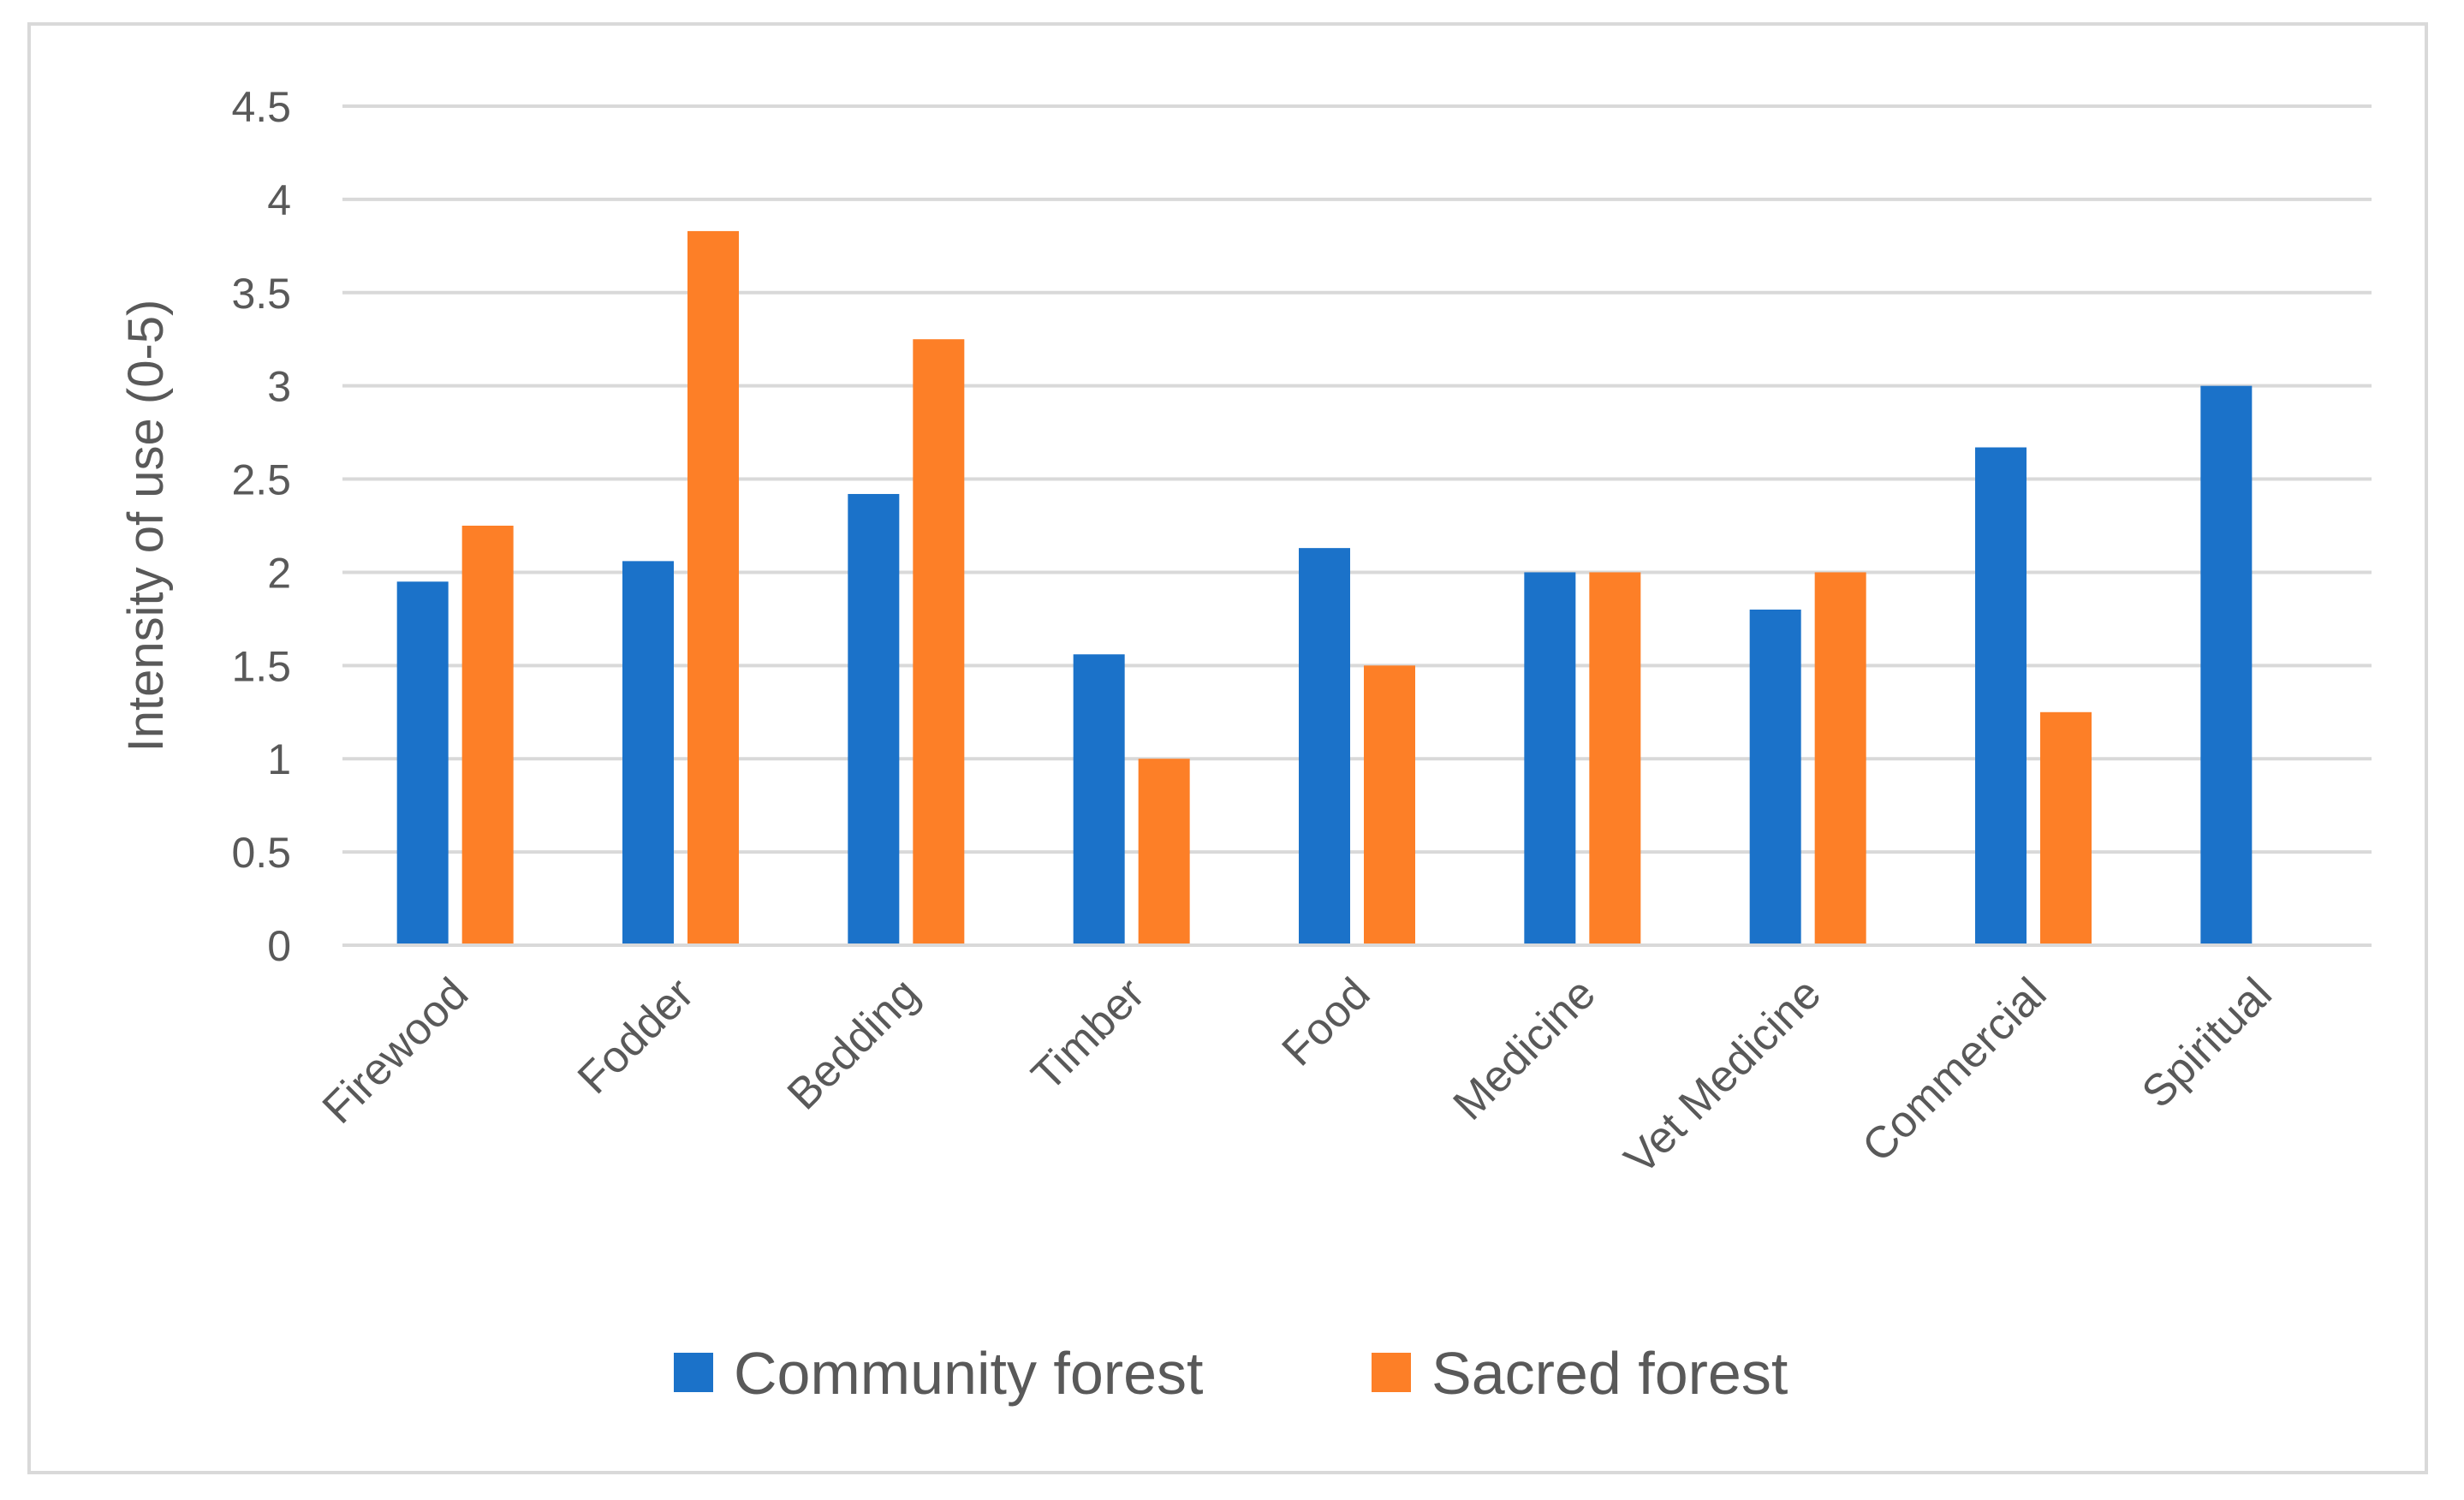  What do you see at coordinates (488, 735) in the screenshot?
I see `bar-sacred-firewood` at bounding box center [488, 735].